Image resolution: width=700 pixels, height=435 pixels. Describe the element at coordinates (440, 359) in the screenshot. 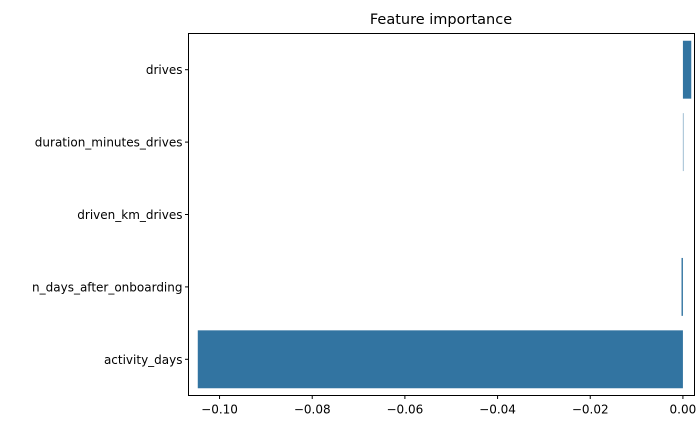

I see `bar-activity-days` at that location.